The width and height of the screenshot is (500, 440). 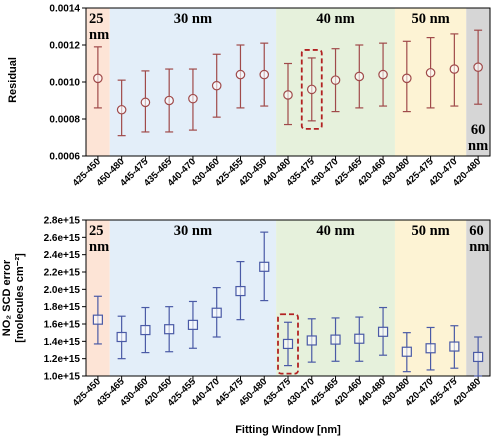 What do you see at coordinates (288, 430) in the screenshot?
I see `x-axis-title: Fitting Window [nm]` at bounding box center [288, 430].